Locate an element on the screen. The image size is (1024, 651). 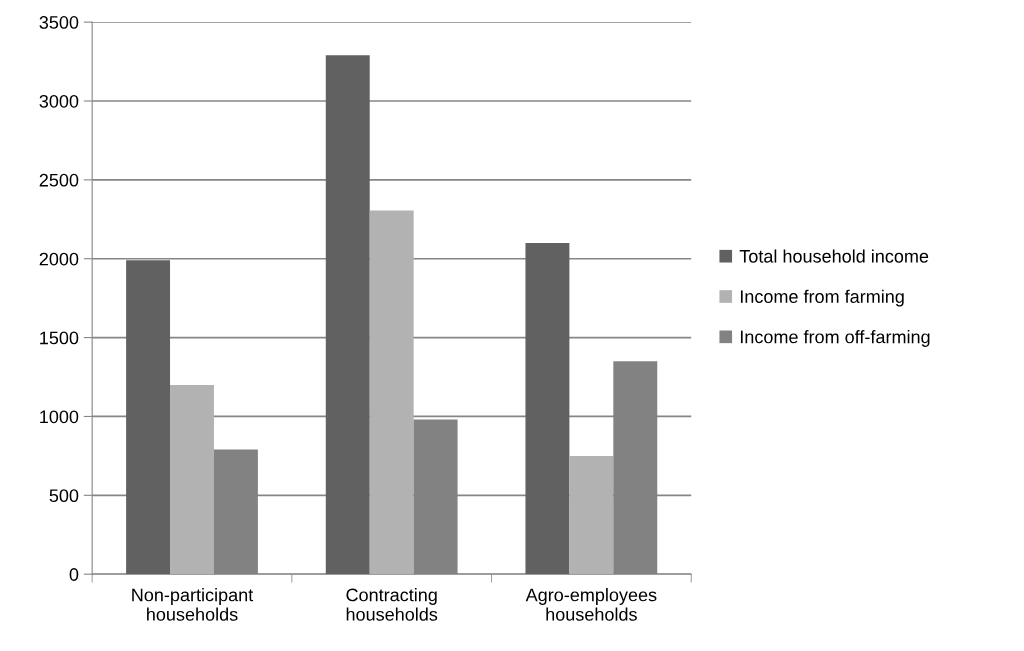
legend-label: Total household income is located at coordinates (834, 256).